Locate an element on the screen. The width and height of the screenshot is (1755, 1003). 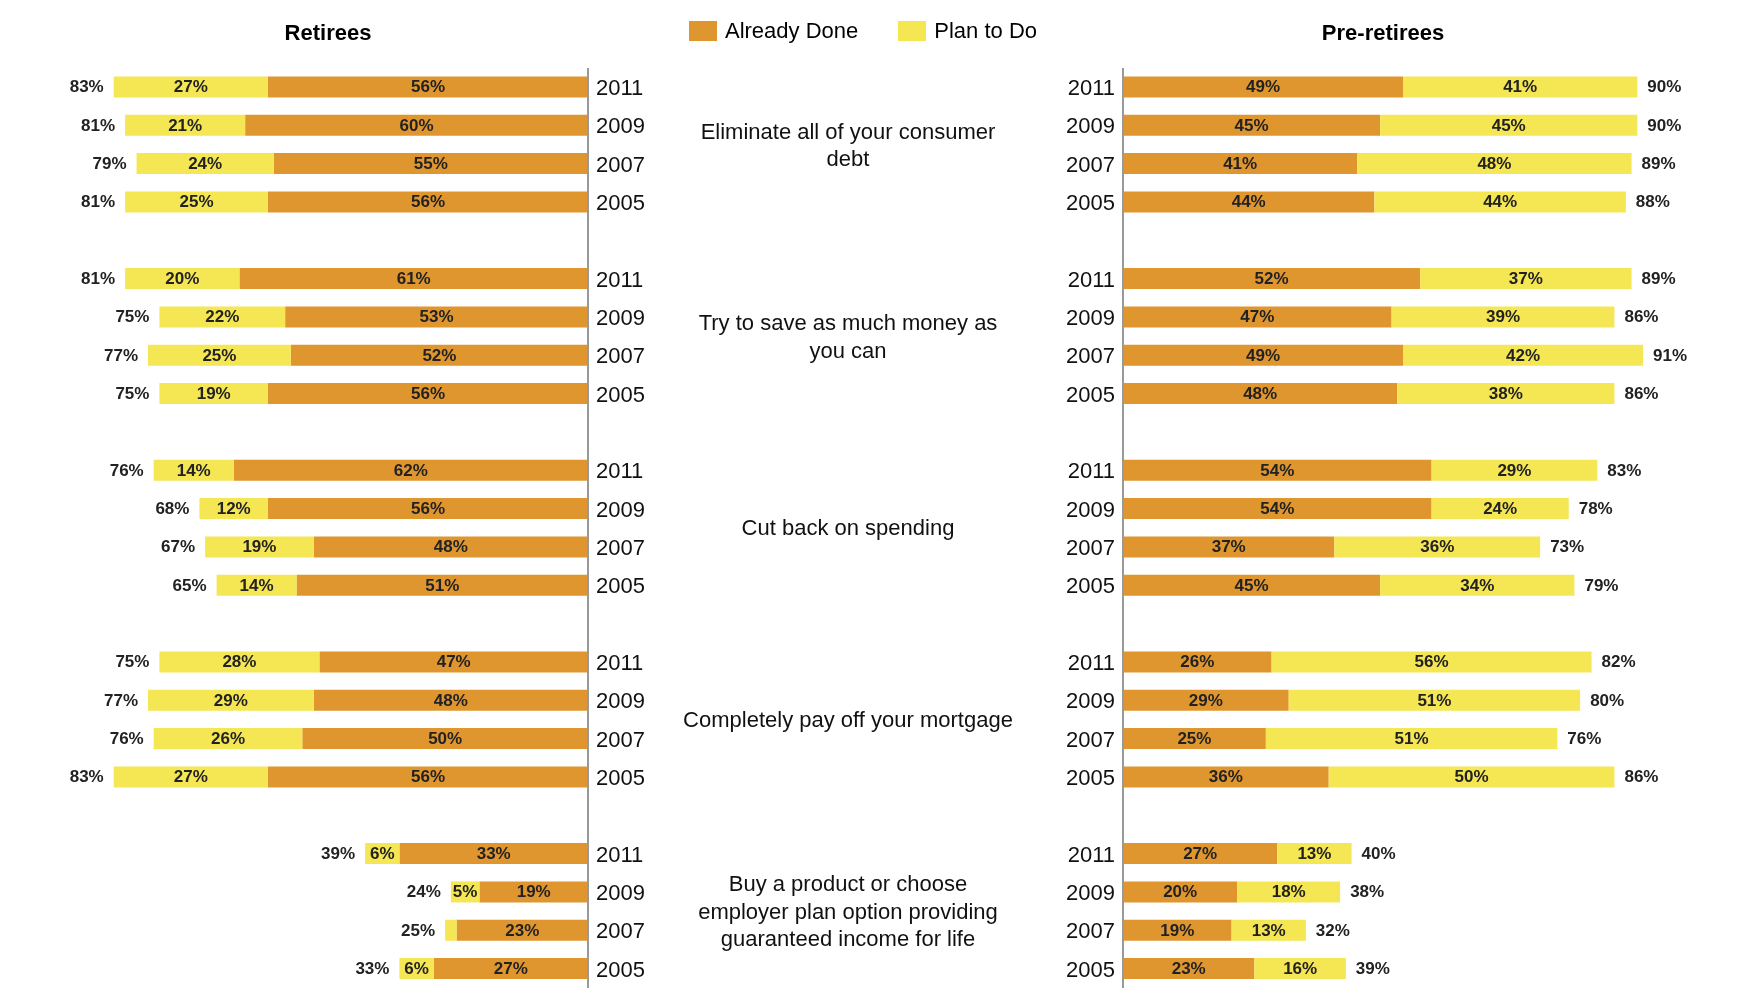
data-label: 18% is located at coordinates (1288, 892).